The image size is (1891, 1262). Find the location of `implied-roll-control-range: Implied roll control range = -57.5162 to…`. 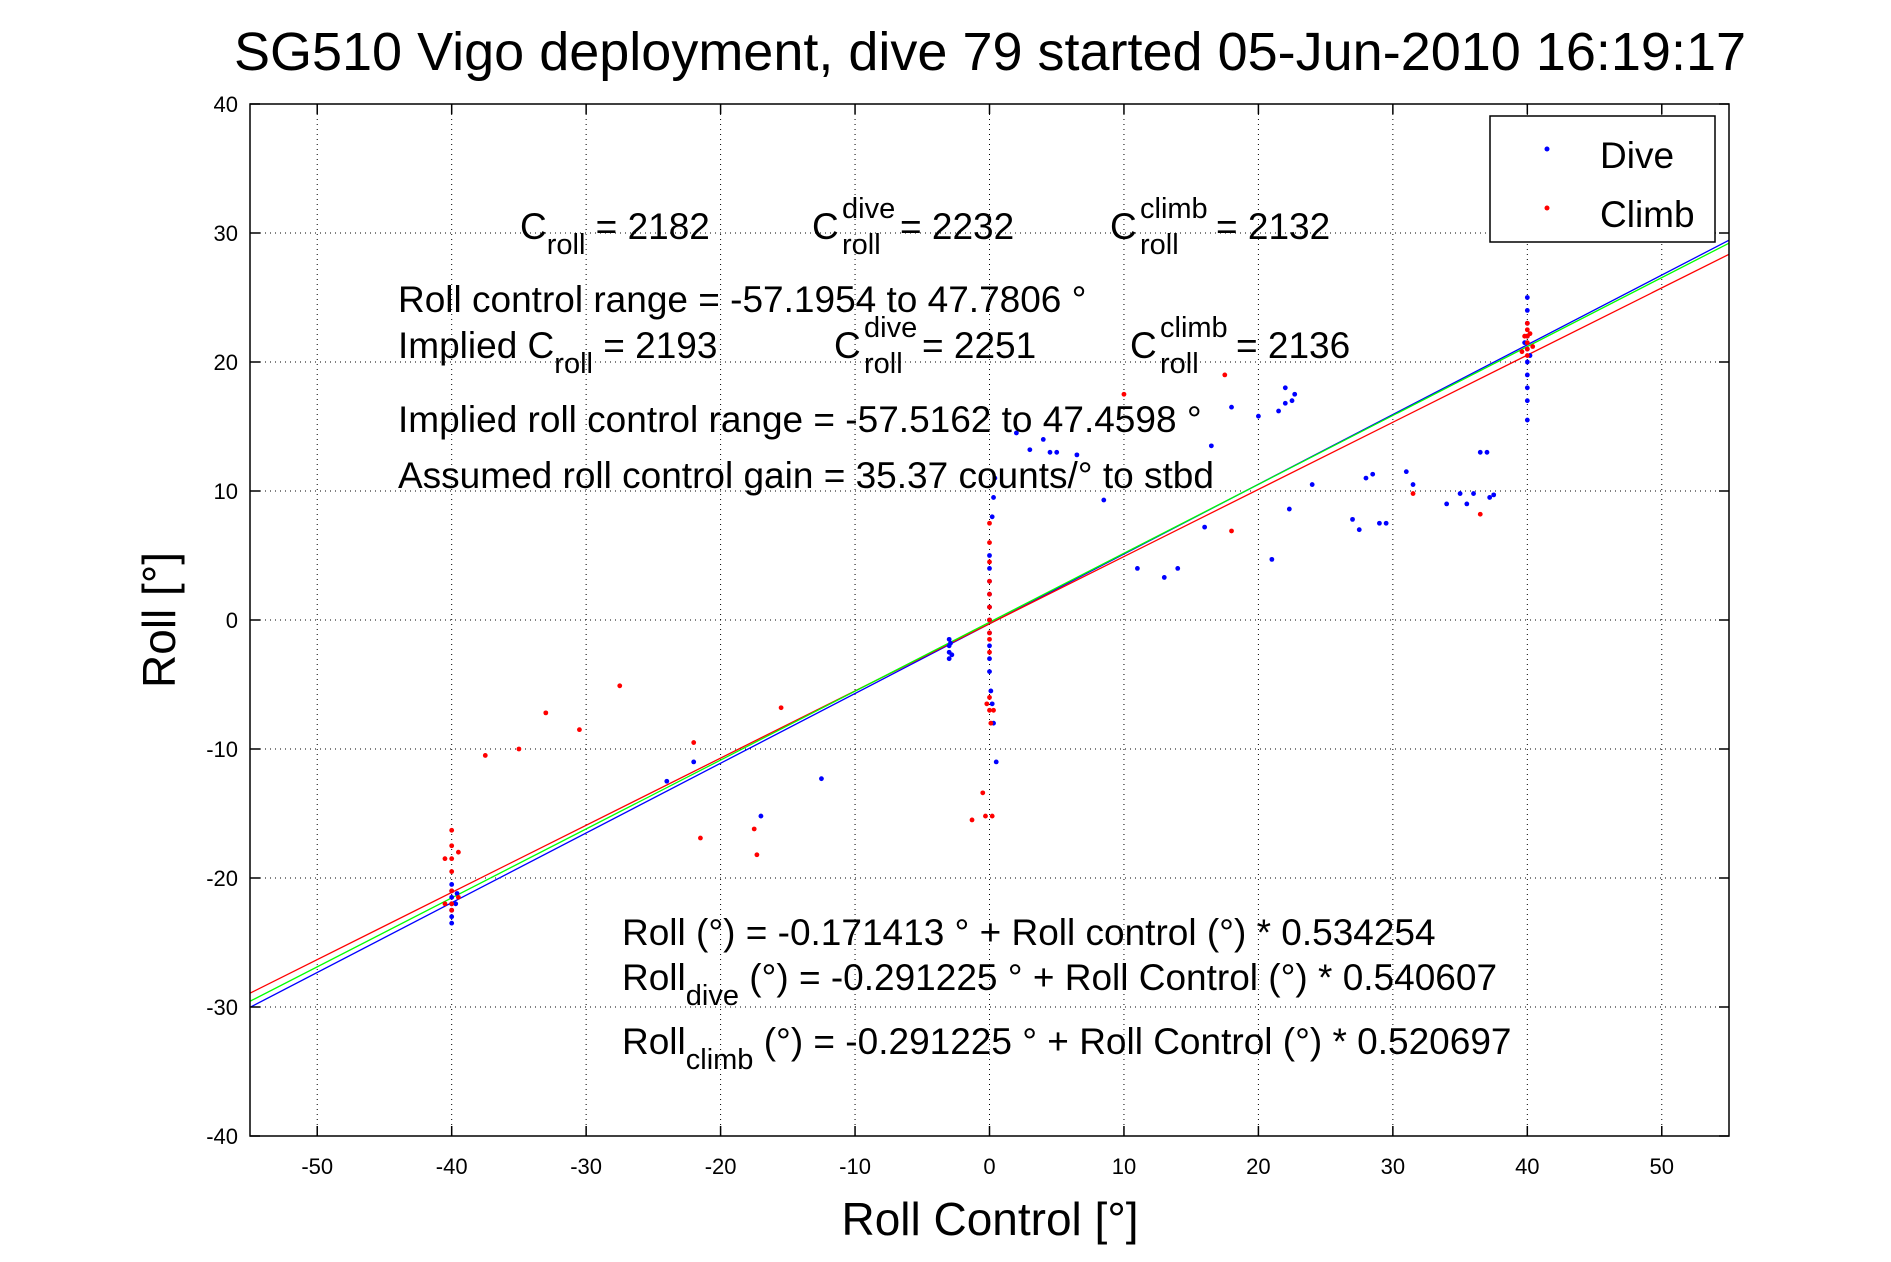

implied-roll-control-range: Implied roll control range = -57.5162 to… is located at coordinates (800, 419).